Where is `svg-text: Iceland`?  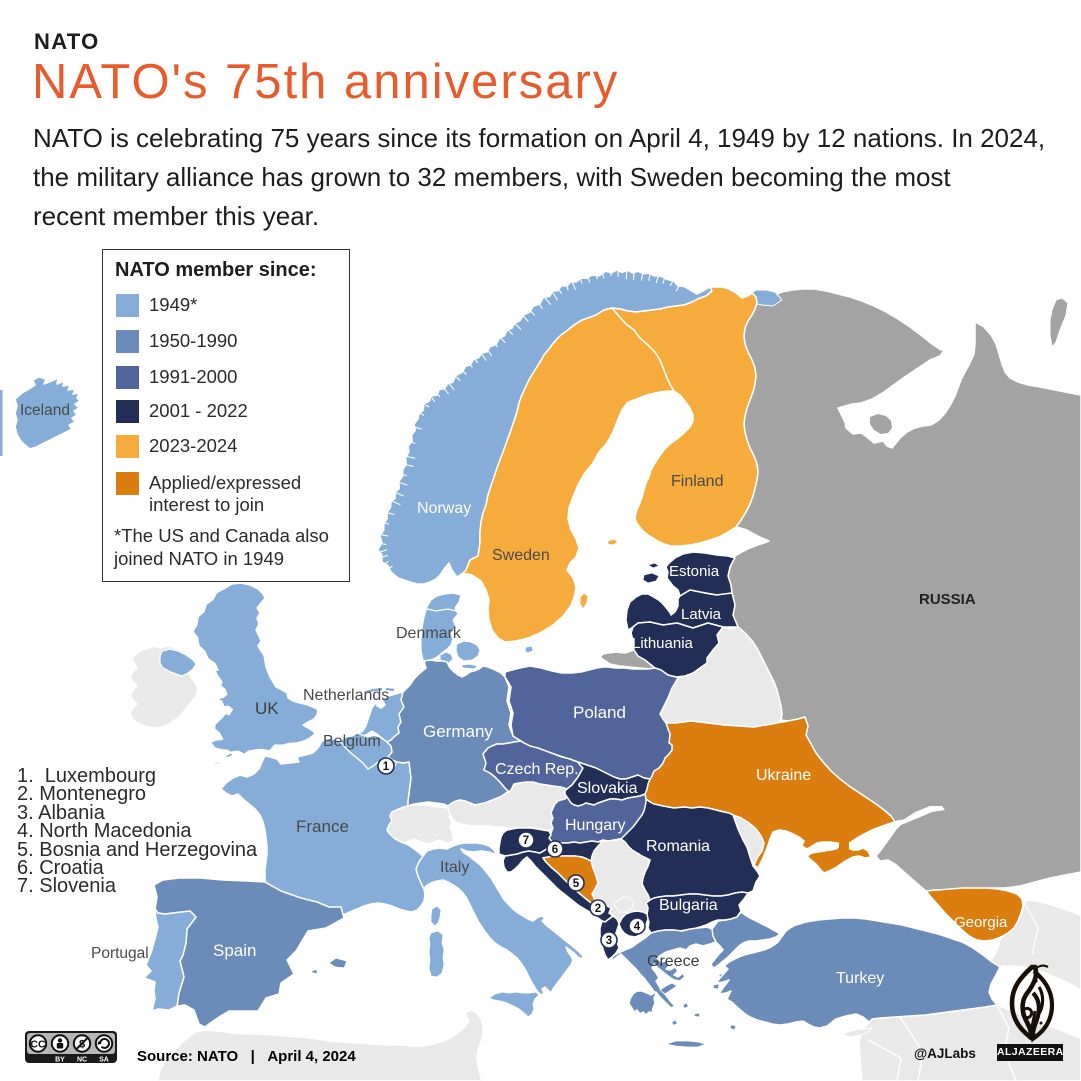 svg-text: Iceland is located at coordinates (45, 410).